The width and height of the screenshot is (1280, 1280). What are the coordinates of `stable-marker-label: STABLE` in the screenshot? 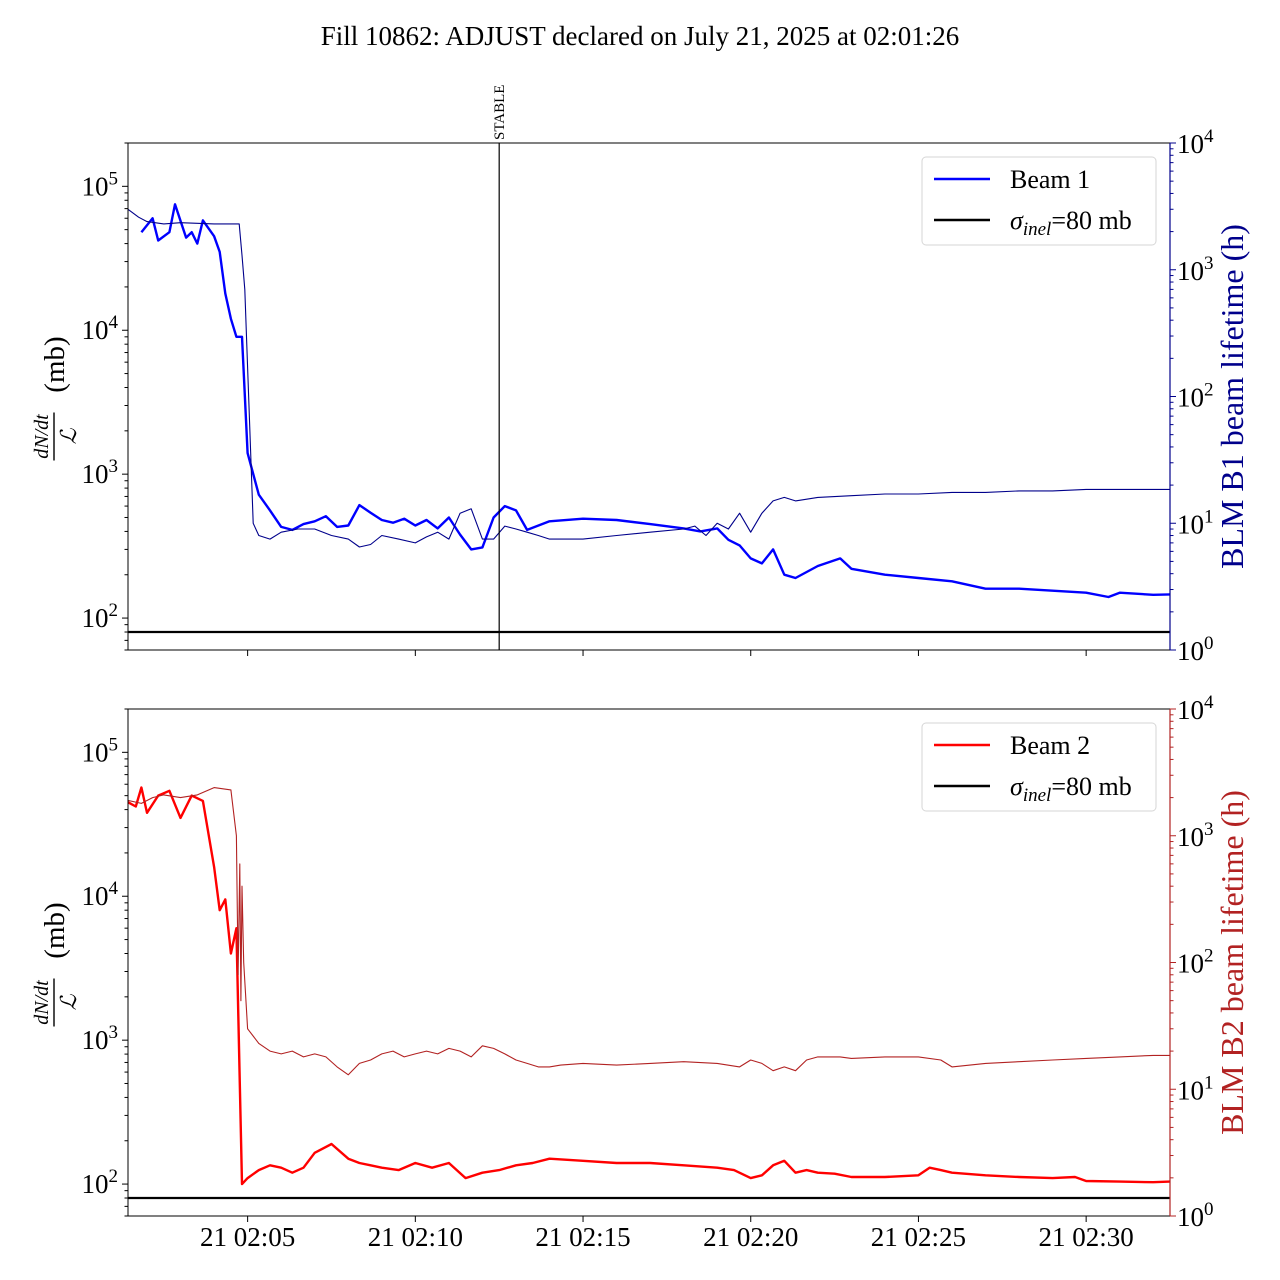 It's located at (500, 112).